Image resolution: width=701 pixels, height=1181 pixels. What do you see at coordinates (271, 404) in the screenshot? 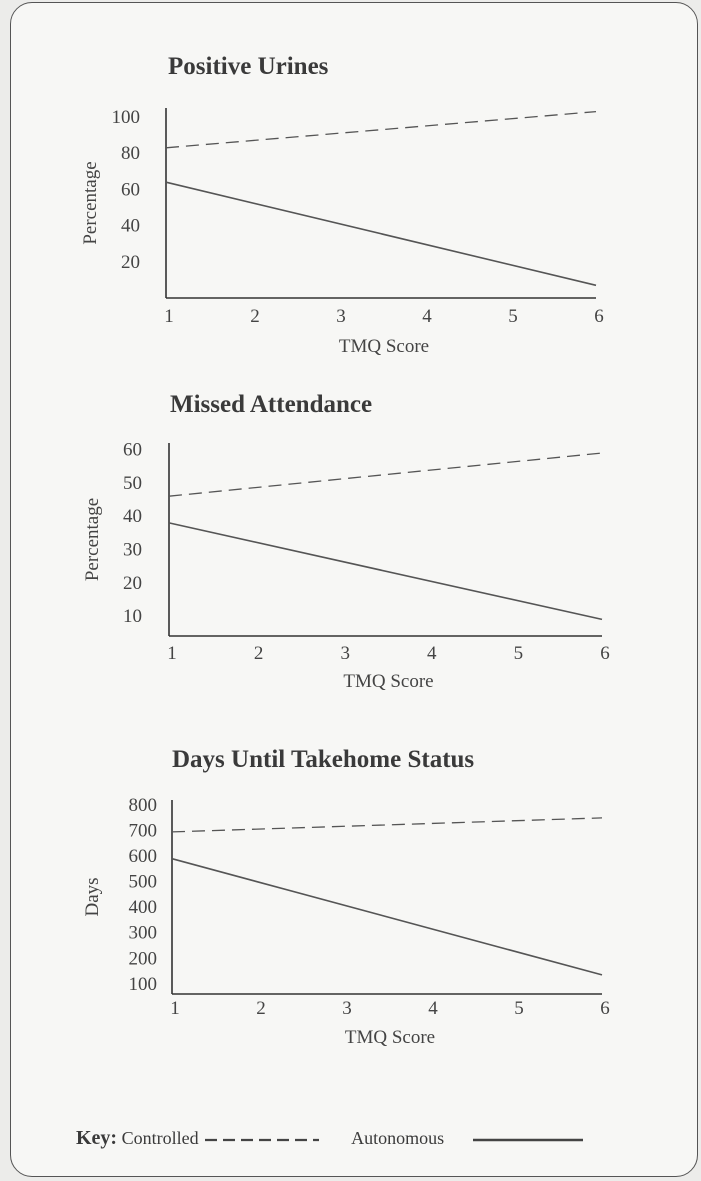
I see `chart-title: Missed Attendance` at bounding box center [271, 404].